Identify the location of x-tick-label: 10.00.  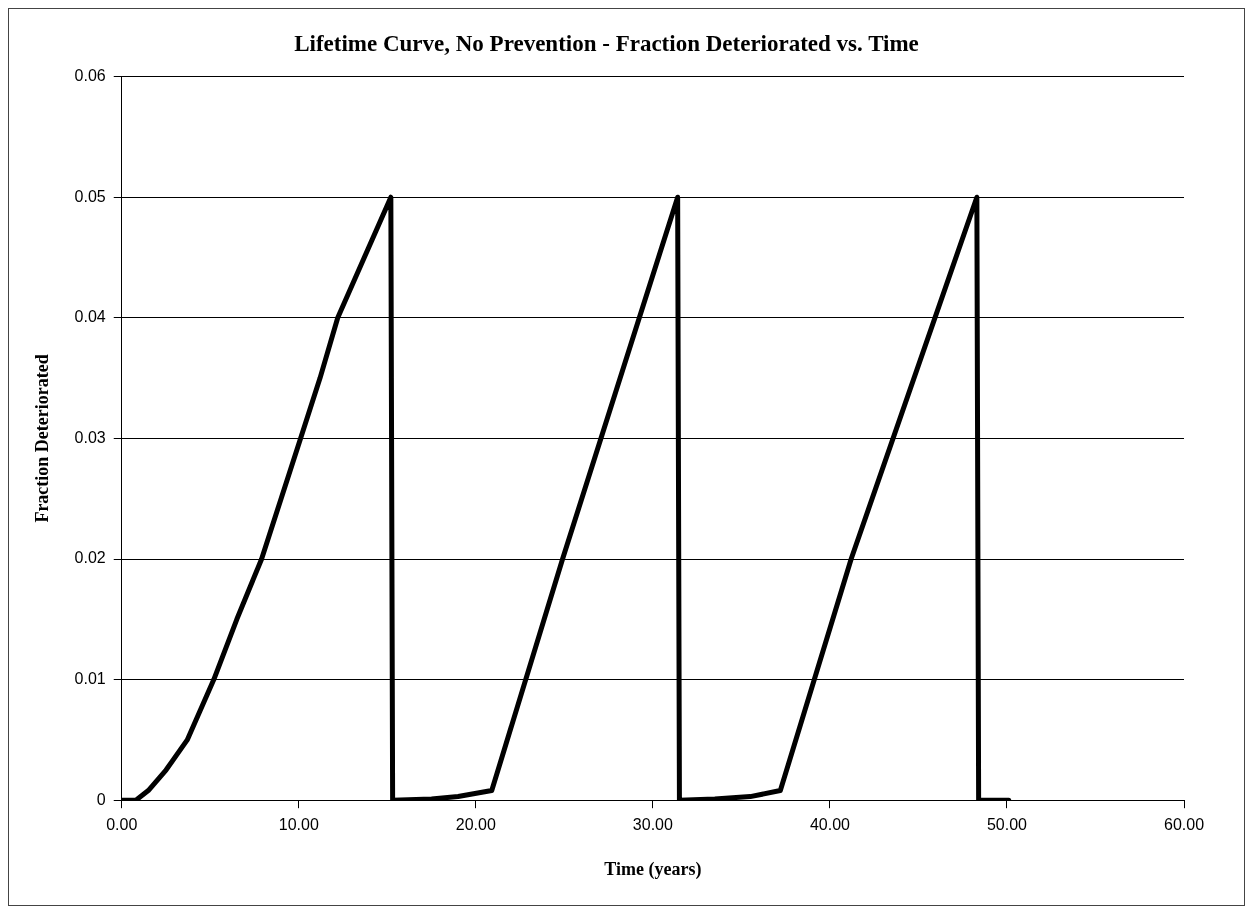
(298, 825).